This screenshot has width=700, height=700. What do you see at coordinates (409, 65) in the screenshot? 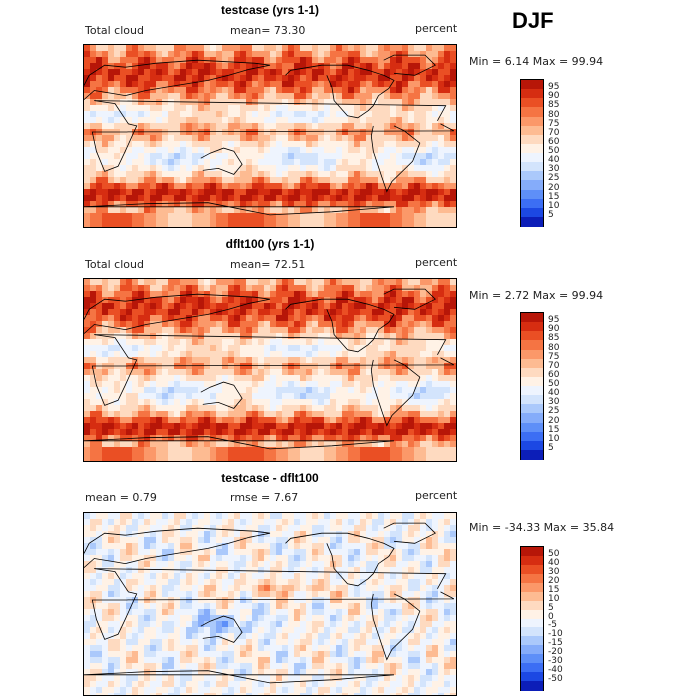
I see `coastline` at bounding box center [409, 65].